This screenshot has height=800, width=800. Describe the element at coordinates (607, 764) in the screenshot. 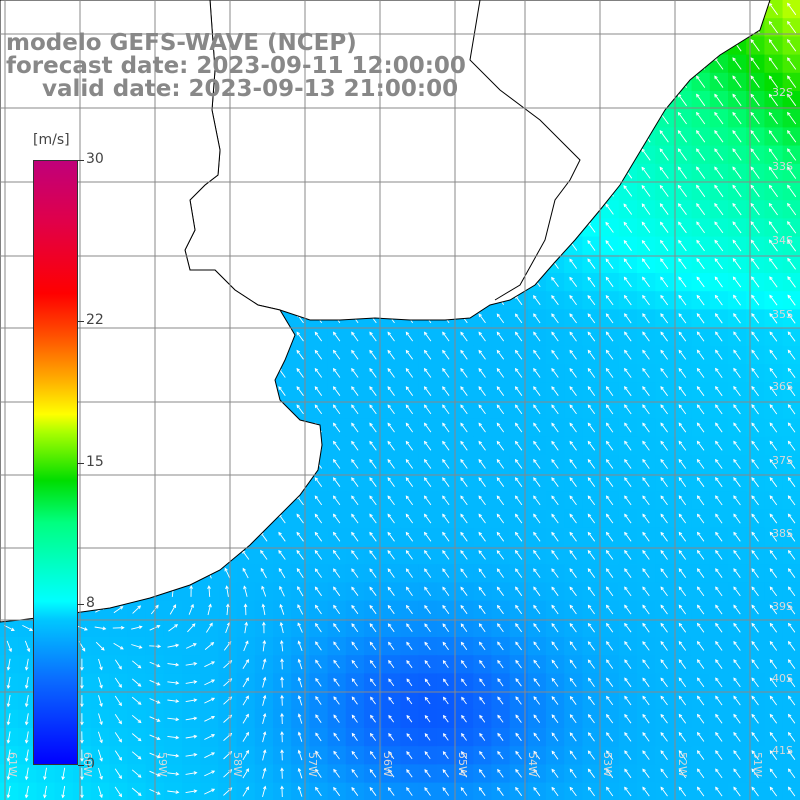

I see `longitude-label: 53W` at that location.